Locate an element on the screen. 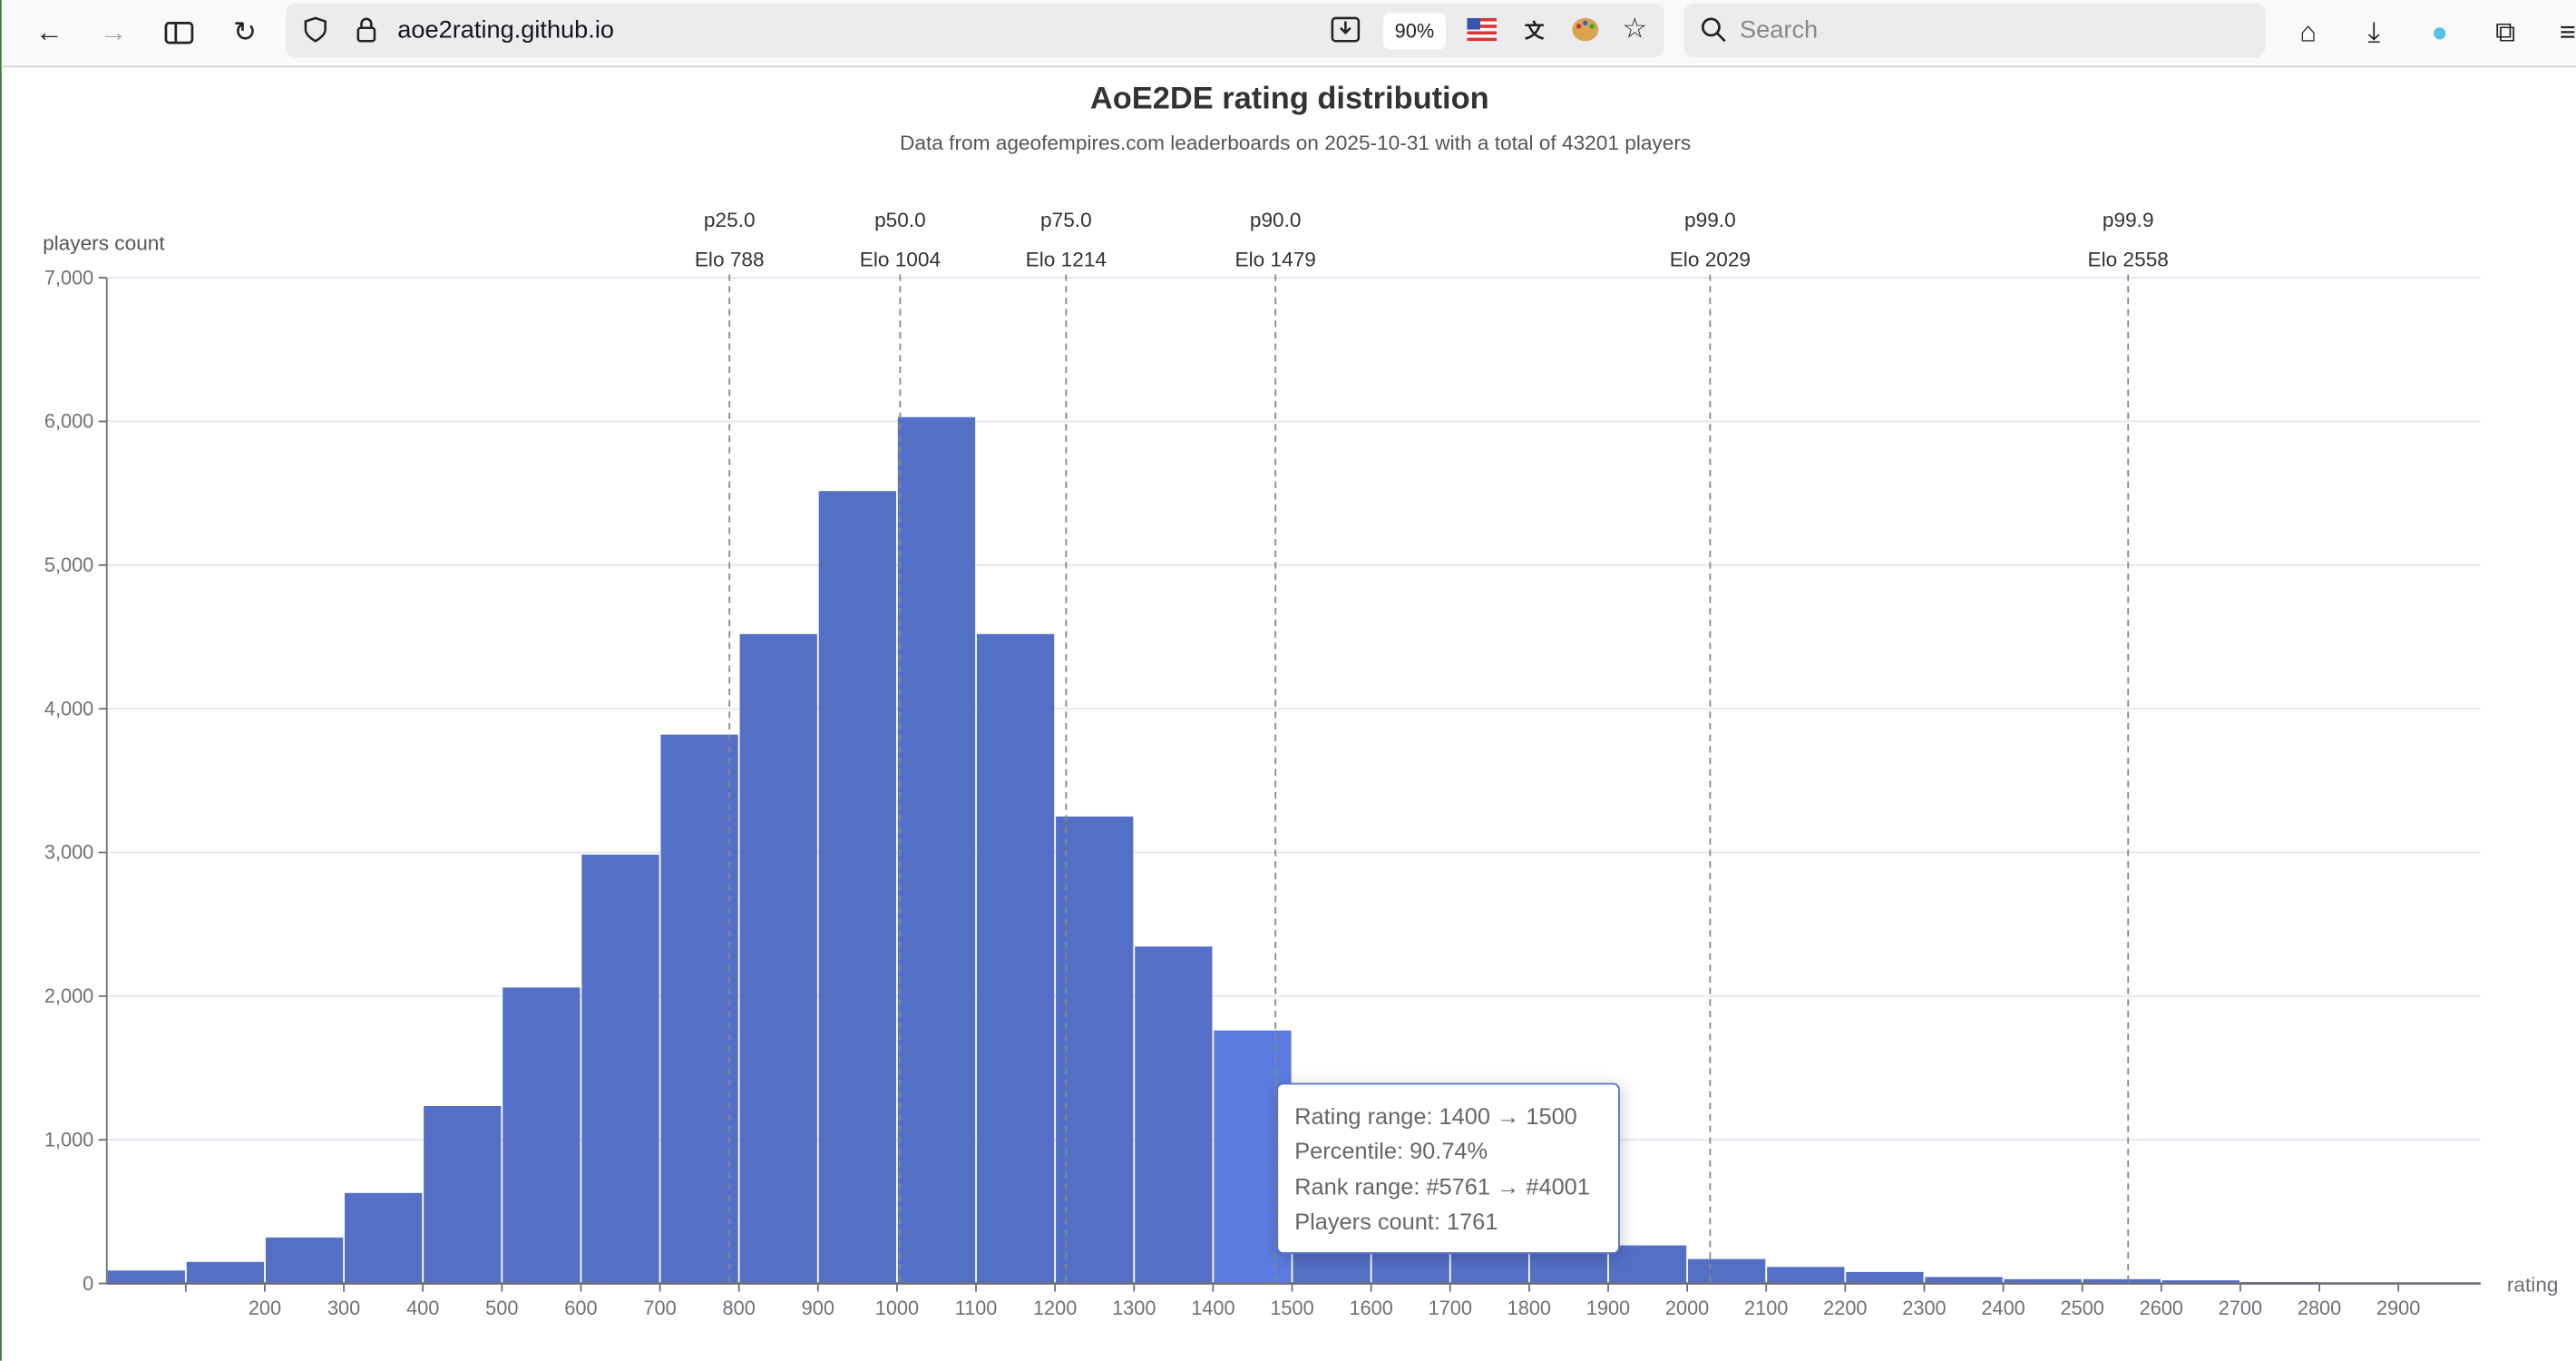  percentile-elo-label: Elo 2029 is located at coordinates (1710, 259).